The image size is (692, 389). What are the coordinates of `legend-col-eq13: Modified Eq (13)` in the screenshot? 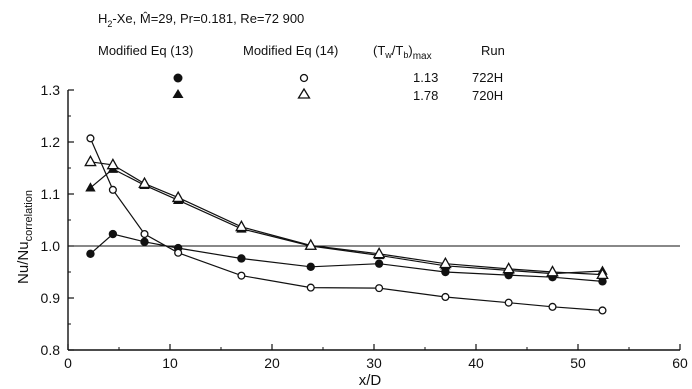 It's located at (145, 50).